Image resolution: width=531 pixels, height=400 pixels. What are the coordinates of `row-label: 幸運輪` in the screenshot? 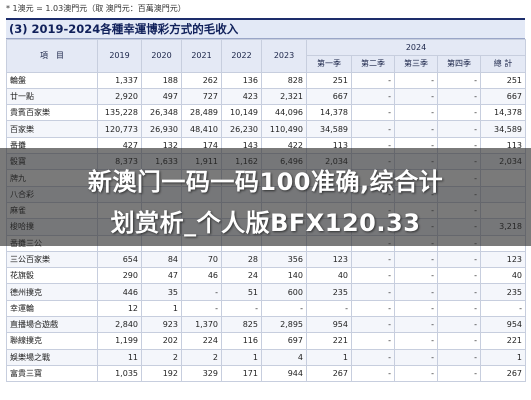 It's located at (52, 308).